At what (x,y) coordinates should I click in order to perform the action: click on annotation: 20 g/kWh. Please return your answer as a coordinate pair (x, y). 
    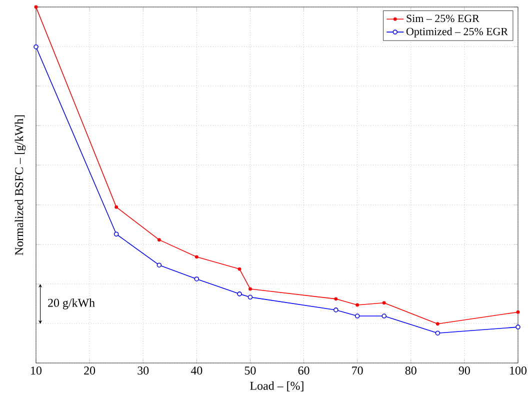
    Looking at the image, I should click on (71, 304).